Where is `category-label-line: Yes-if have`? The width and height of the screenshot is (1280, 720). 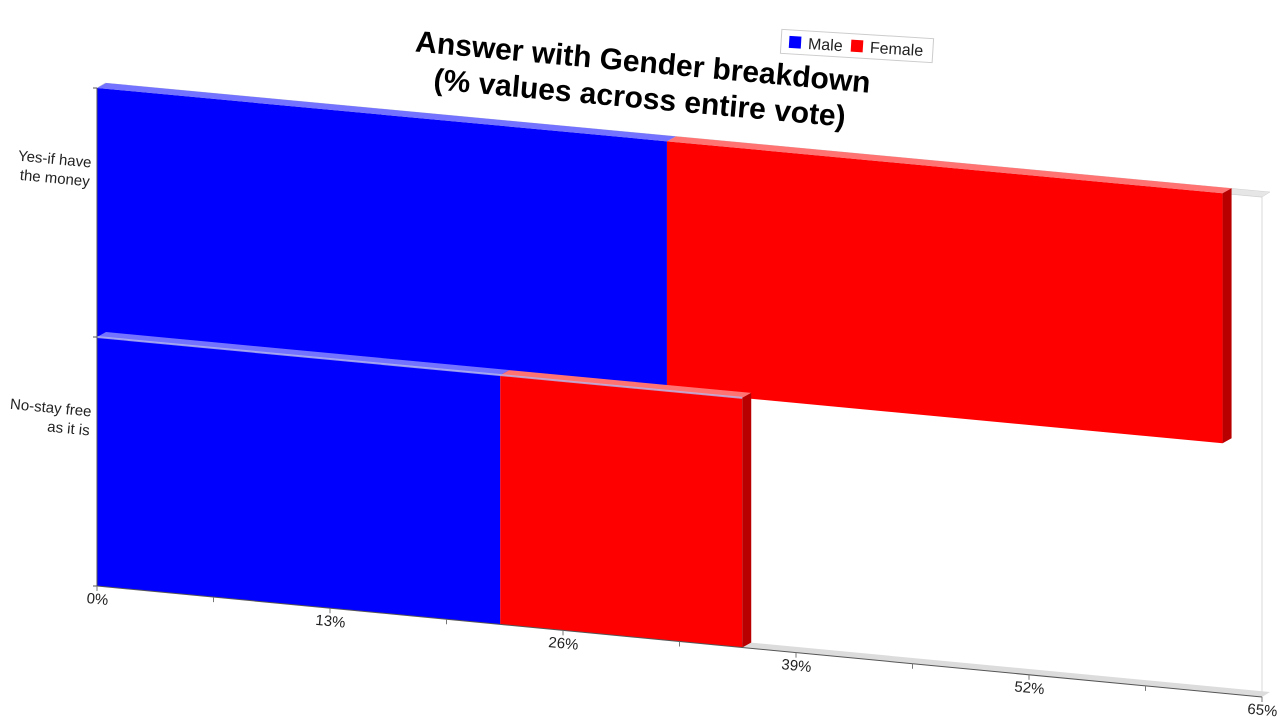 category-label-line: Yes-if have is located at coordinates (54, 160).